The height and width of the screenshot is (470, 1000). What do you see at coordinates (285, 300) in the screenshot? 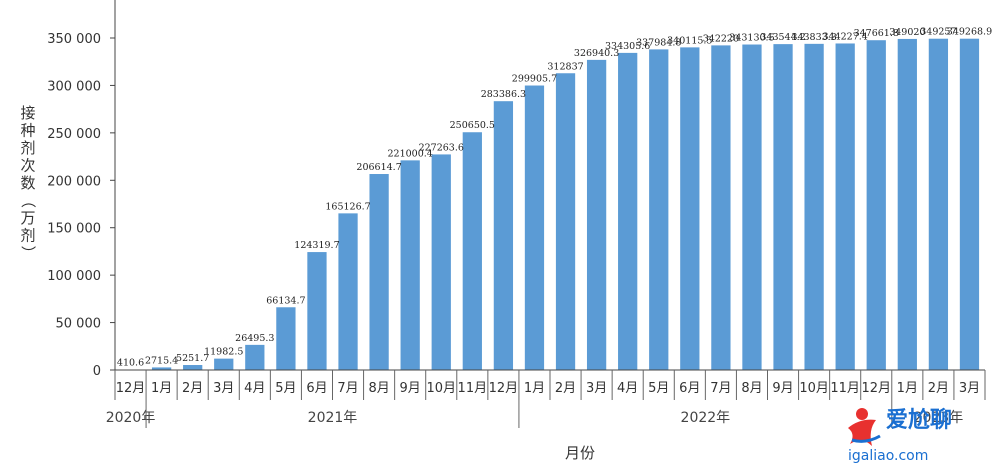
I see `data-label: 66134.7` at bounding box center [285, 300].